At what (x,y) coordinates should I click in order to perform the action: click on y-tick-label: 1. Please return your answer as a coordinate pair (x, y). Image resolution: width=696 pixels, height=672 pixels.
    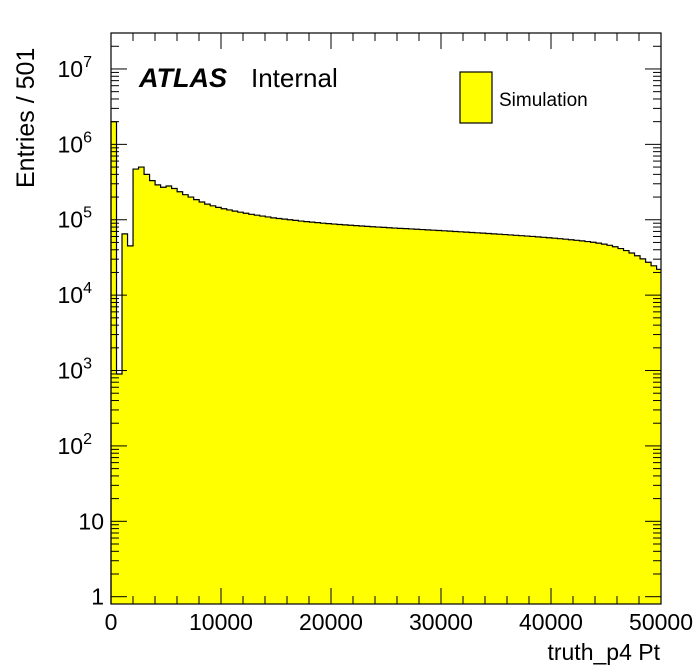
    Looking at the image, I should click on (97, 597).